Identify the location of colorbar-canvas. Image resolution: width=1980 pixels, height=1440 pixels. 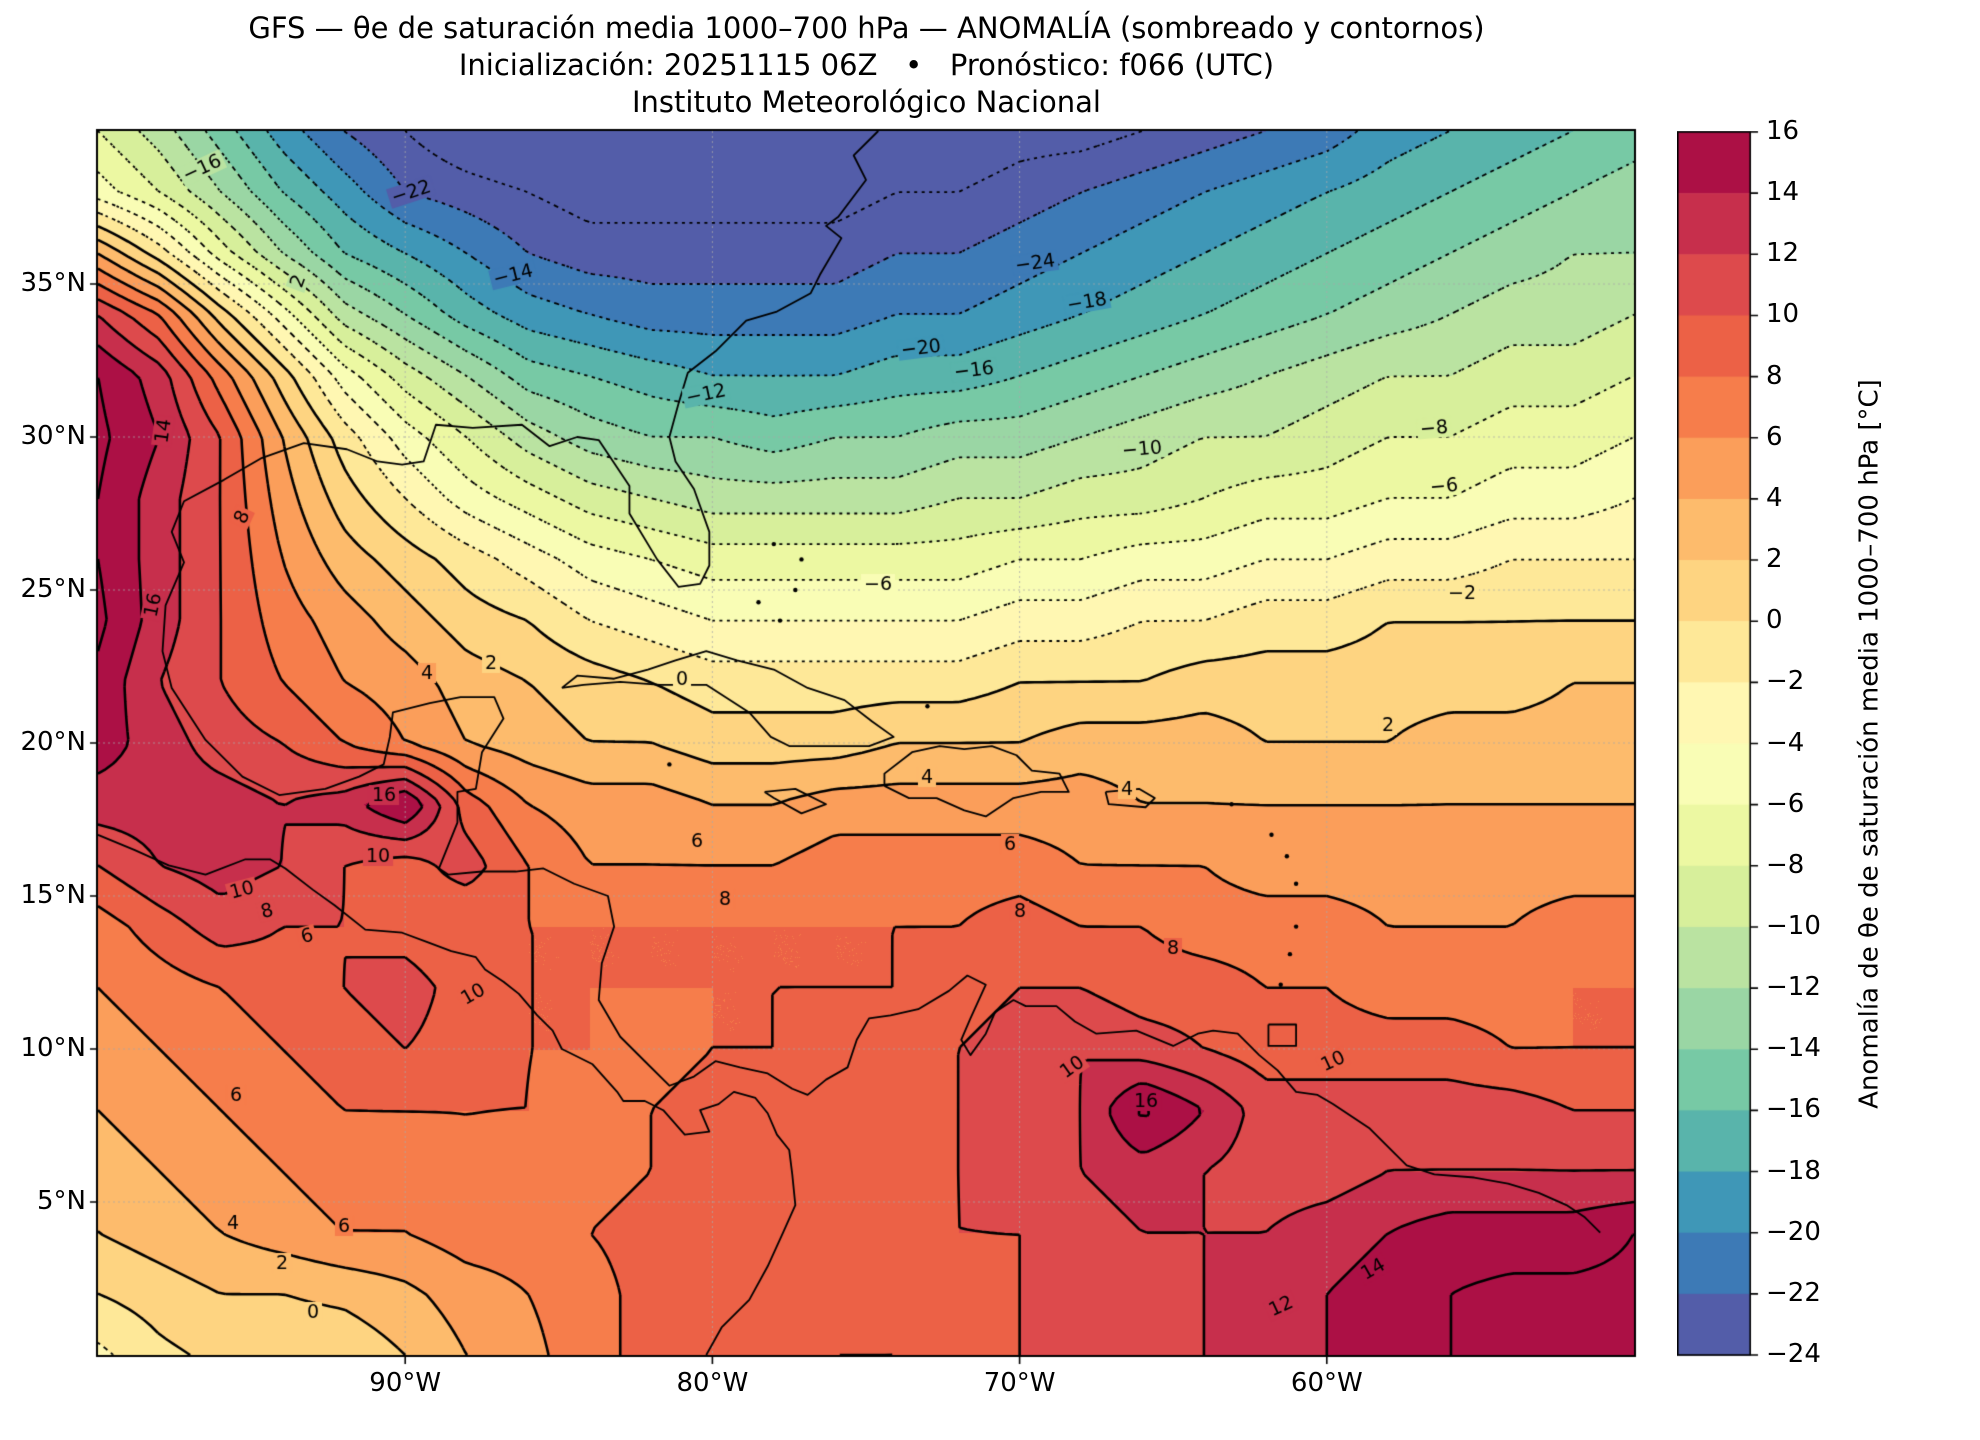
(1719, 744).